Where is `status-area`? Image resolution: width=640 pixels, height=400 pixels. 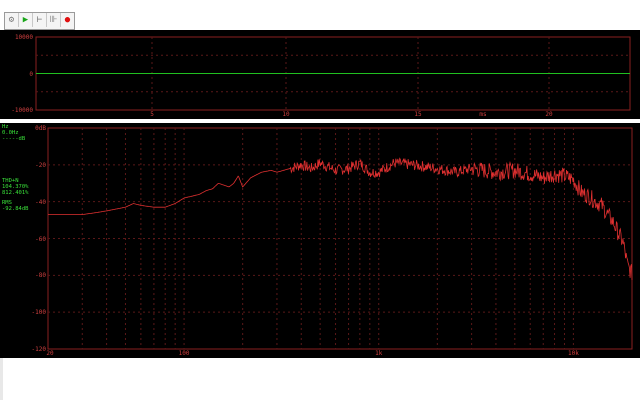 status-area is located at coordinates (320, 379).